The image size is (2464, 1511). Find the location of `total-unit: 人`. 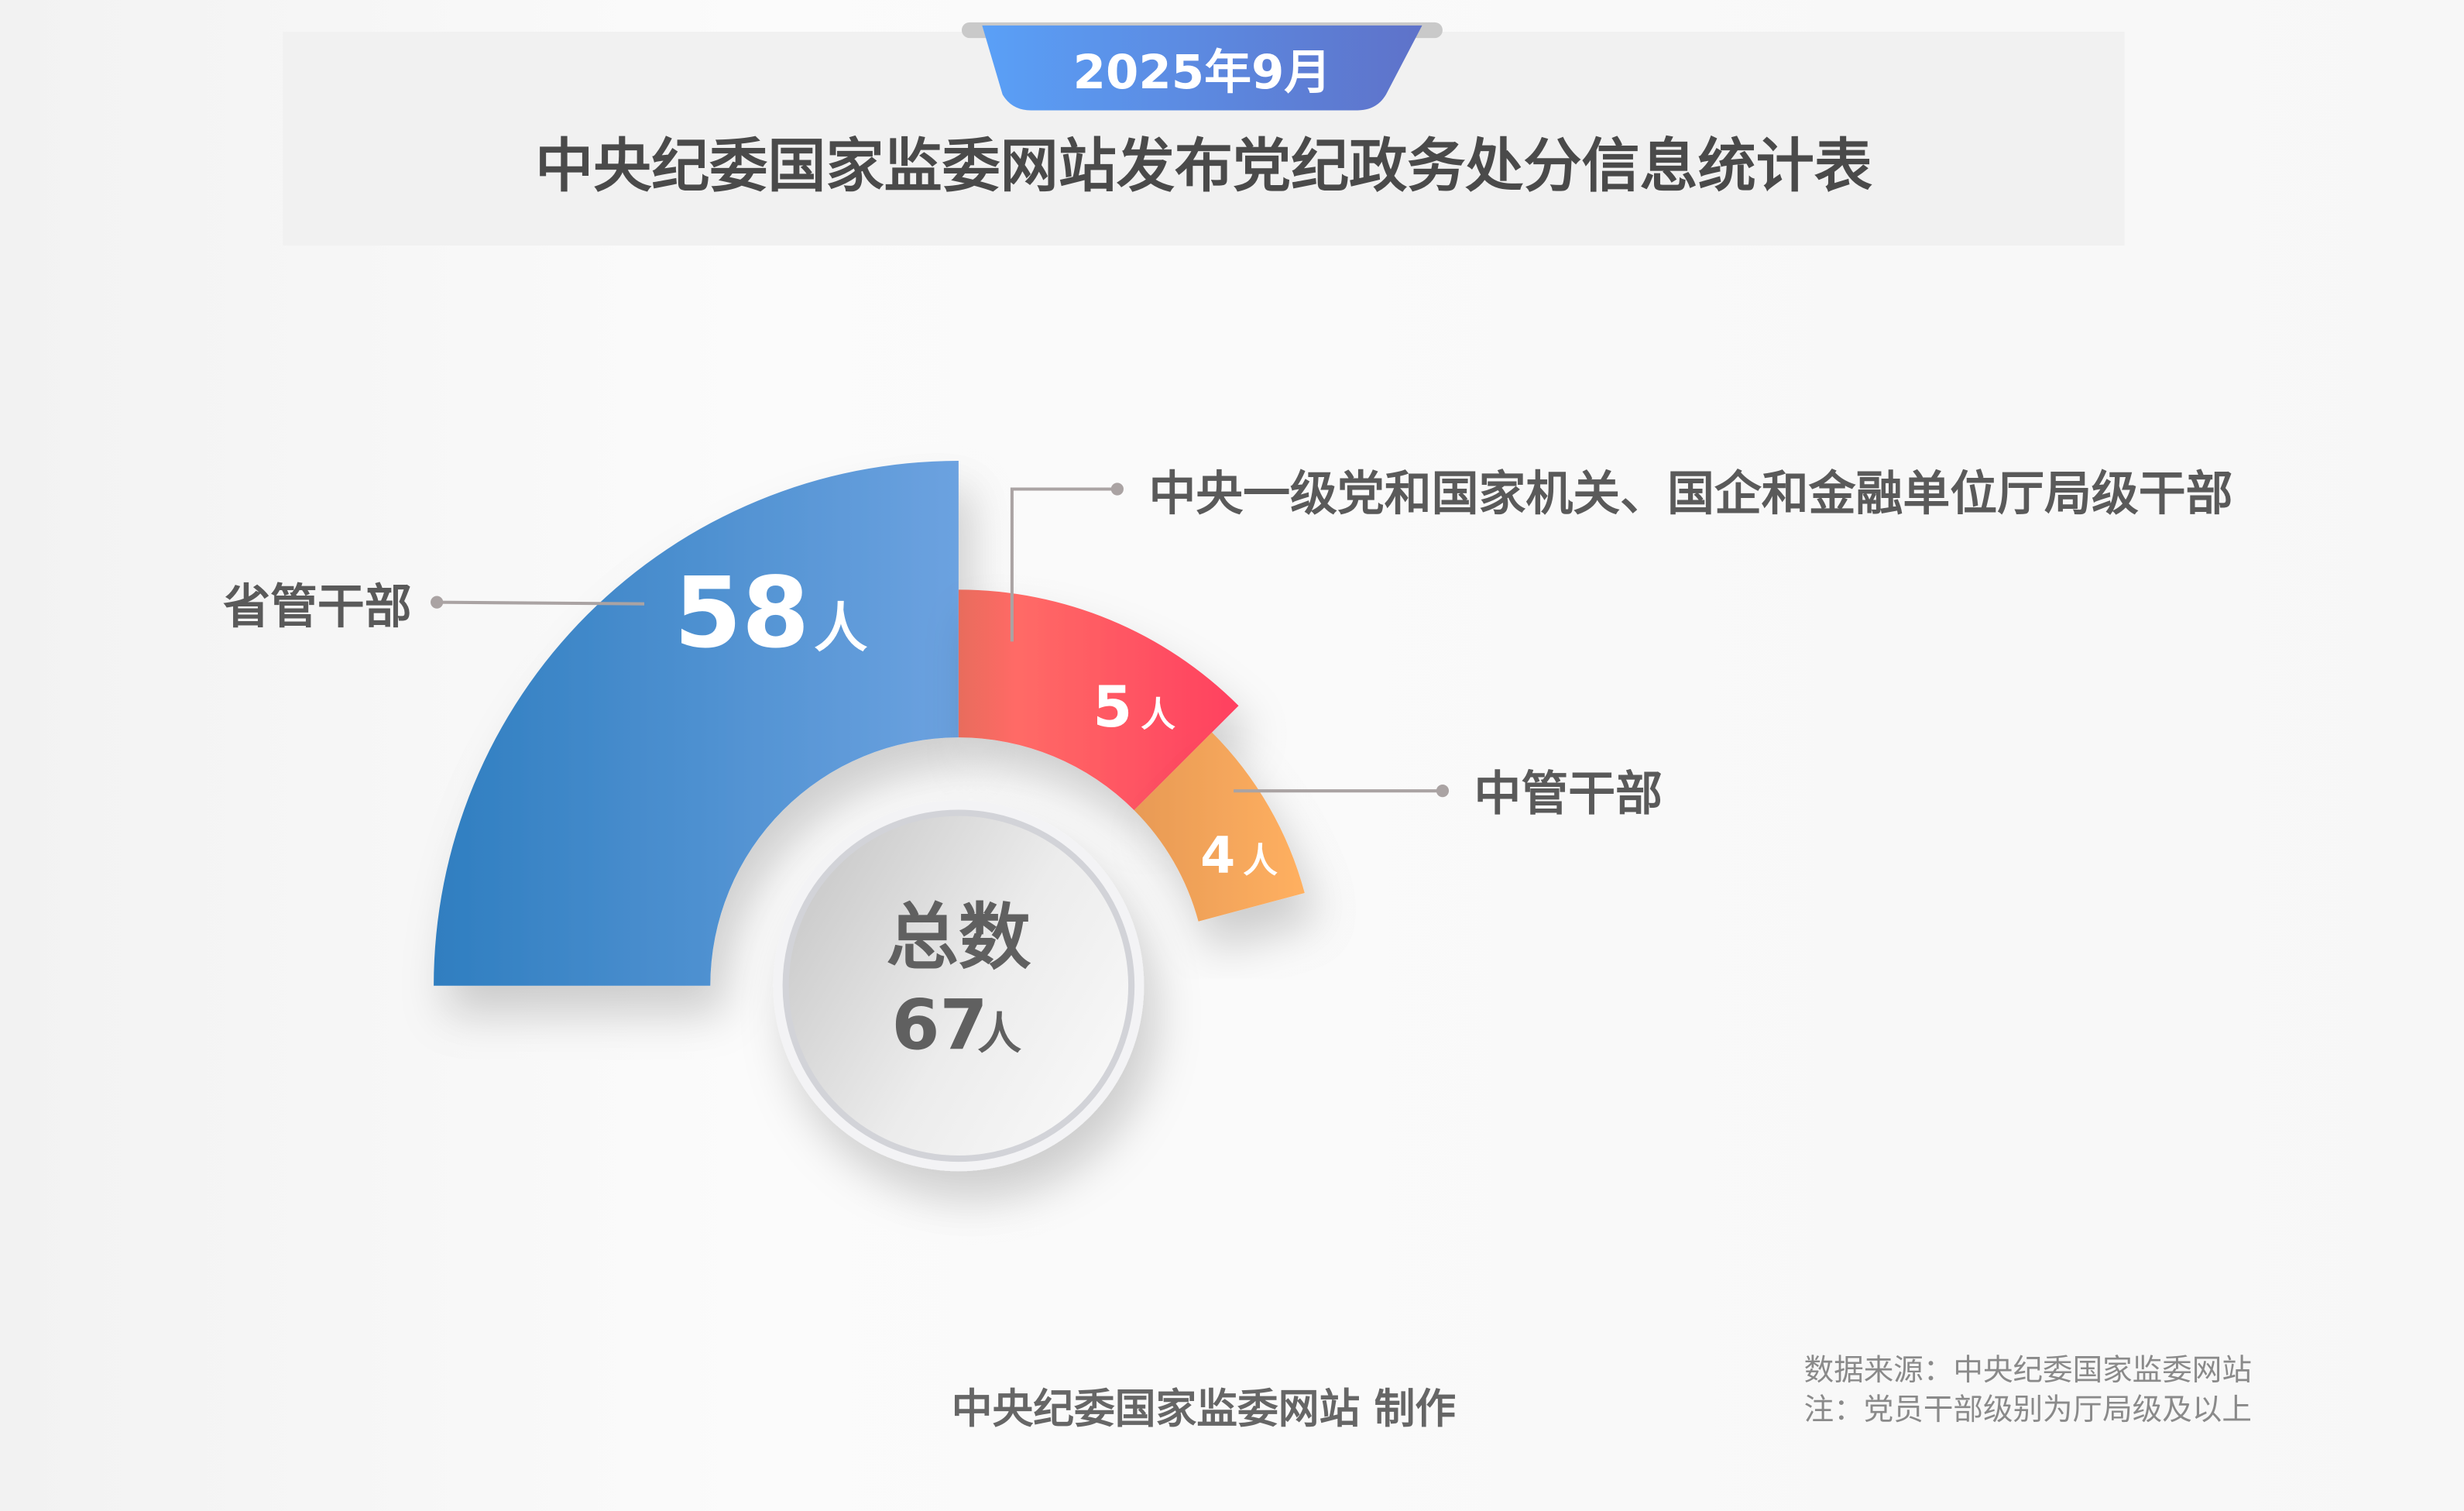

total-unit: 人 is located at coordinates (999, 1033).